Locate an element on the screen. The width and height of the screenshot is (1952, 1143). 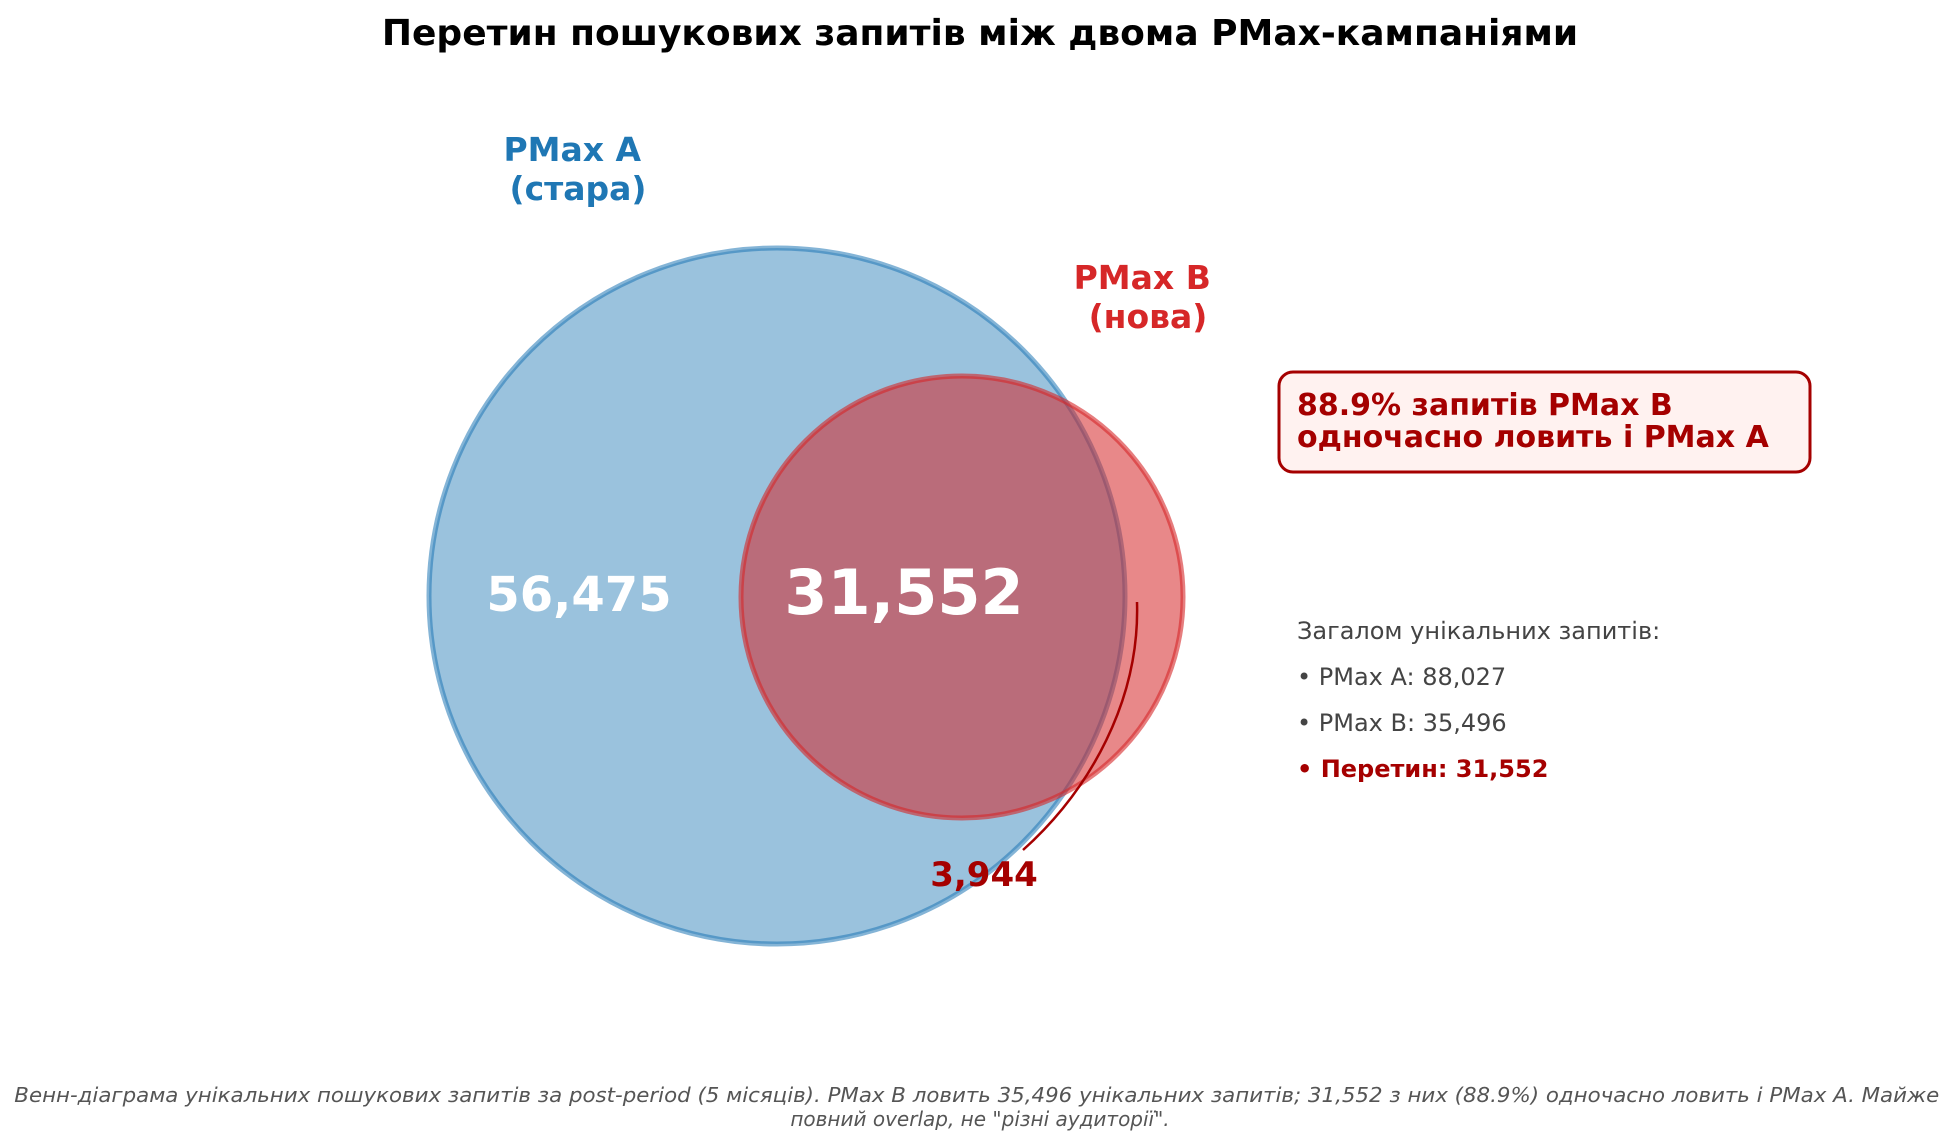
intersection-value: 31,552 is located at coordinates (903, 592).